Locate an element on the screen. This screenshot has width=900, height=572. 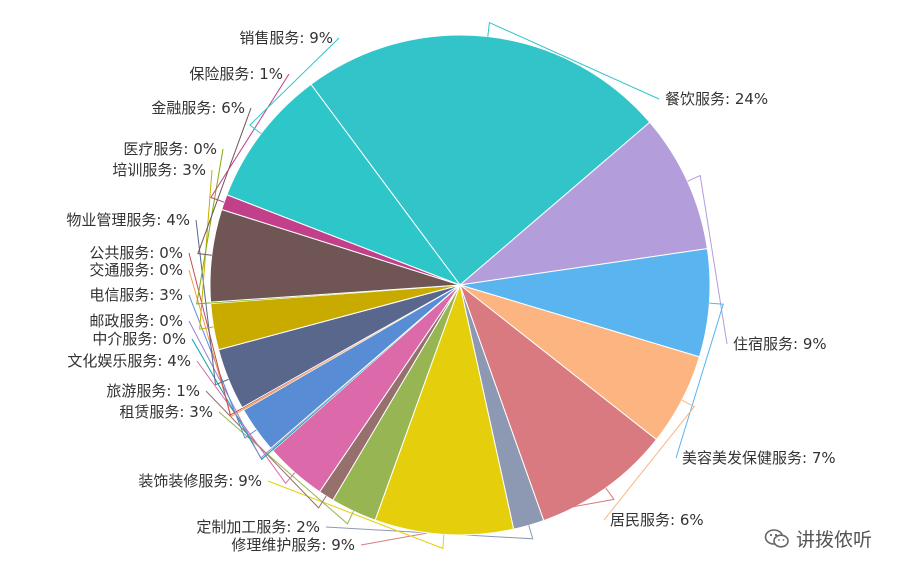
slice-label-7: 租赁服务: 3% is located at coordinates (166, 412).